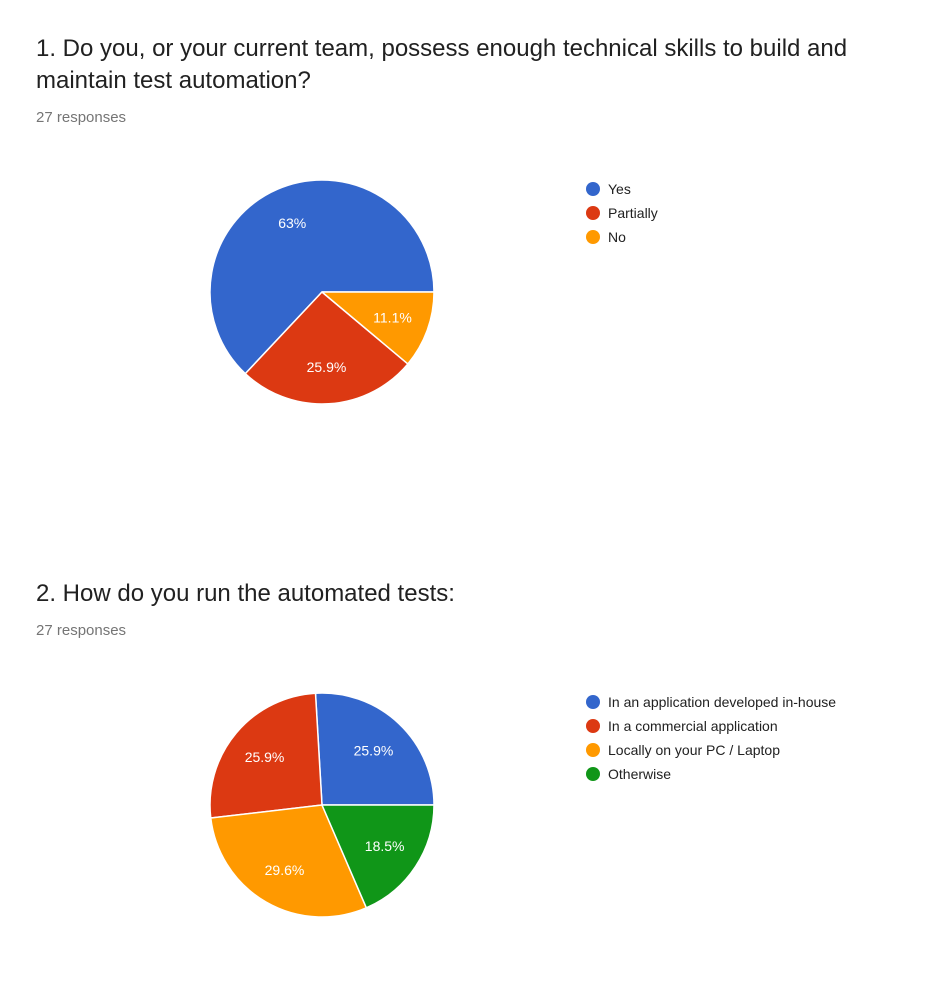 The height and width of the screenshot is (1007, 927). What do you see at coordinates (285, 870) in the screenshot?
I see `slice-value-label: 29.6%` at bounding box center [285, 870].